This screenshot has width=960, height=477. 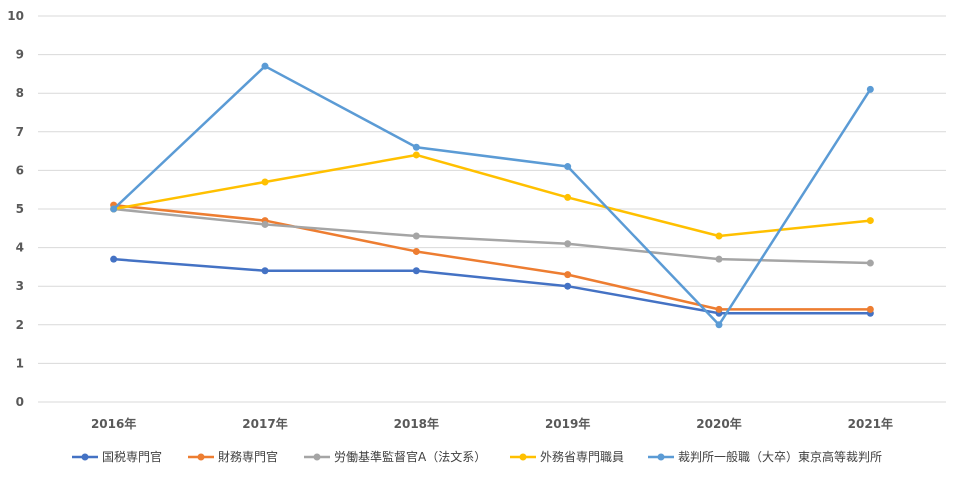 What do you see at coordinates (113, 423) in the screenshot?
I see `x-tick-label: 2016年` at bounding box center [113, 423].